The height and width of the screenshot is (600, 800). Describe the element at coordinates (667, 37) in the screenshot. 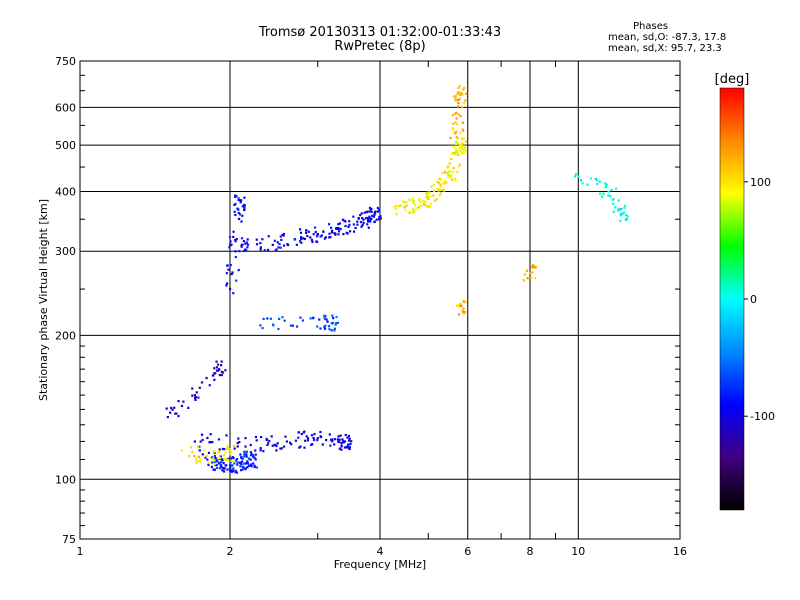

I see `phase-stats-o: mean, sd,O: -87.3, 17.8` at that location.